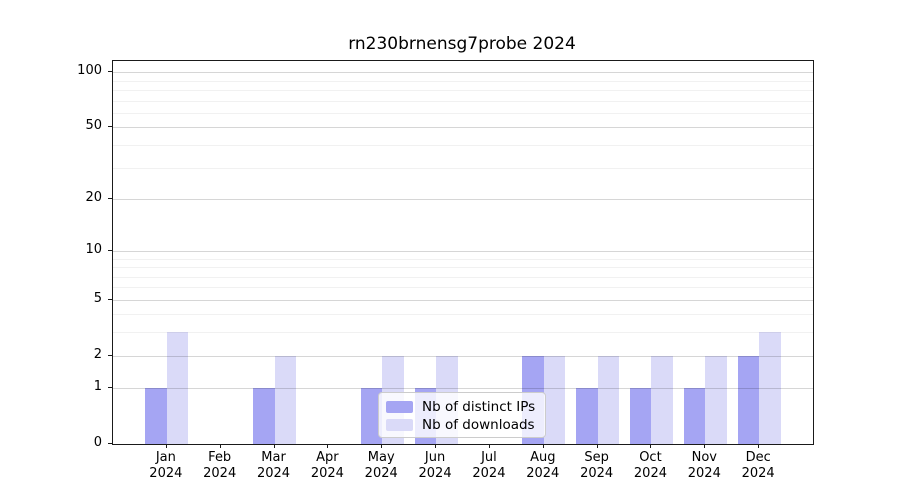 Image resolution: width=900 pixels, height=500 pixels. I want to click on x-tick-label: Dec 2024, so click(758, 465).